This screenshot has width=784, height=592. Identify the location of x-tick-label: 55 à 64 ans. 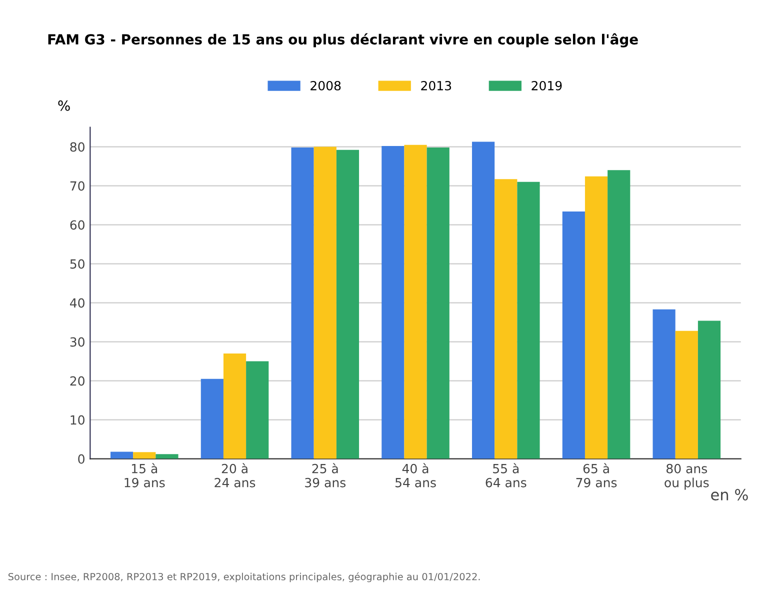
(506, 475).